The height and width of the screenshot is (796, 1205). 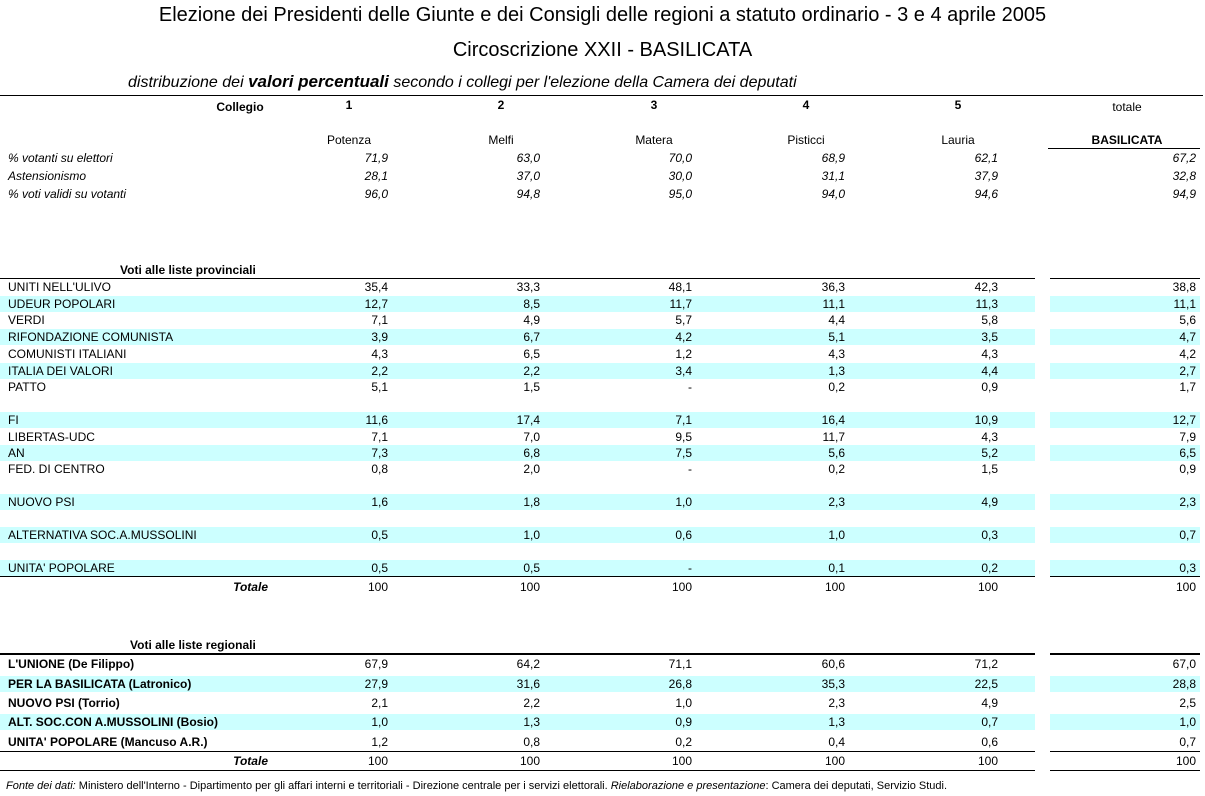 I want to click on row-label: UDEUR POPOLARI, so click(x=62, y=304).